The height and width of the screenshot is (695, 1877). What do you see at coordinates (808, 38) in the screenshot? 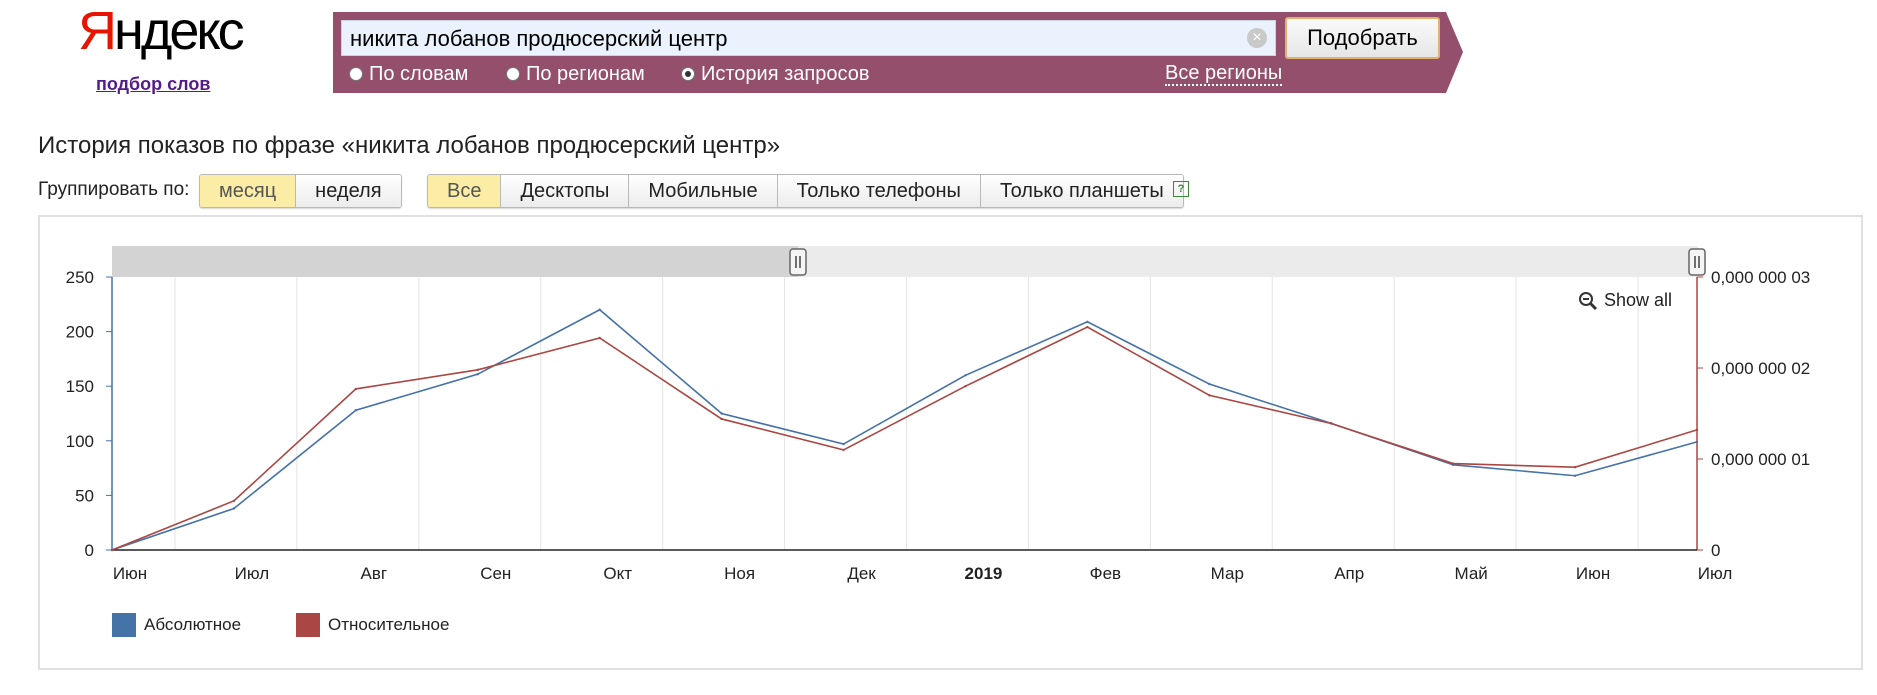
I see `search-input: никита лобанов продюсерский центр ×` at bounding box center [808, 38].